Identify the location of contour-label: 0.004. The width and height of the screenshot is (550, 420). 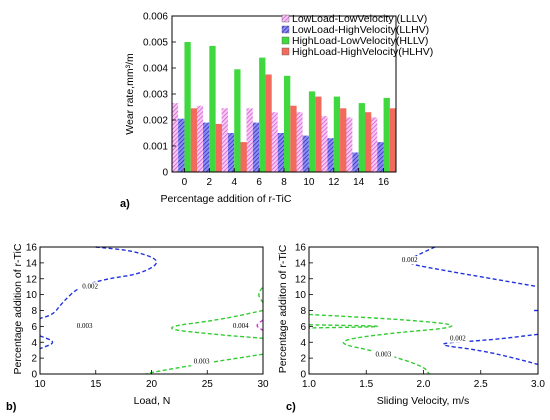
(241, 326).